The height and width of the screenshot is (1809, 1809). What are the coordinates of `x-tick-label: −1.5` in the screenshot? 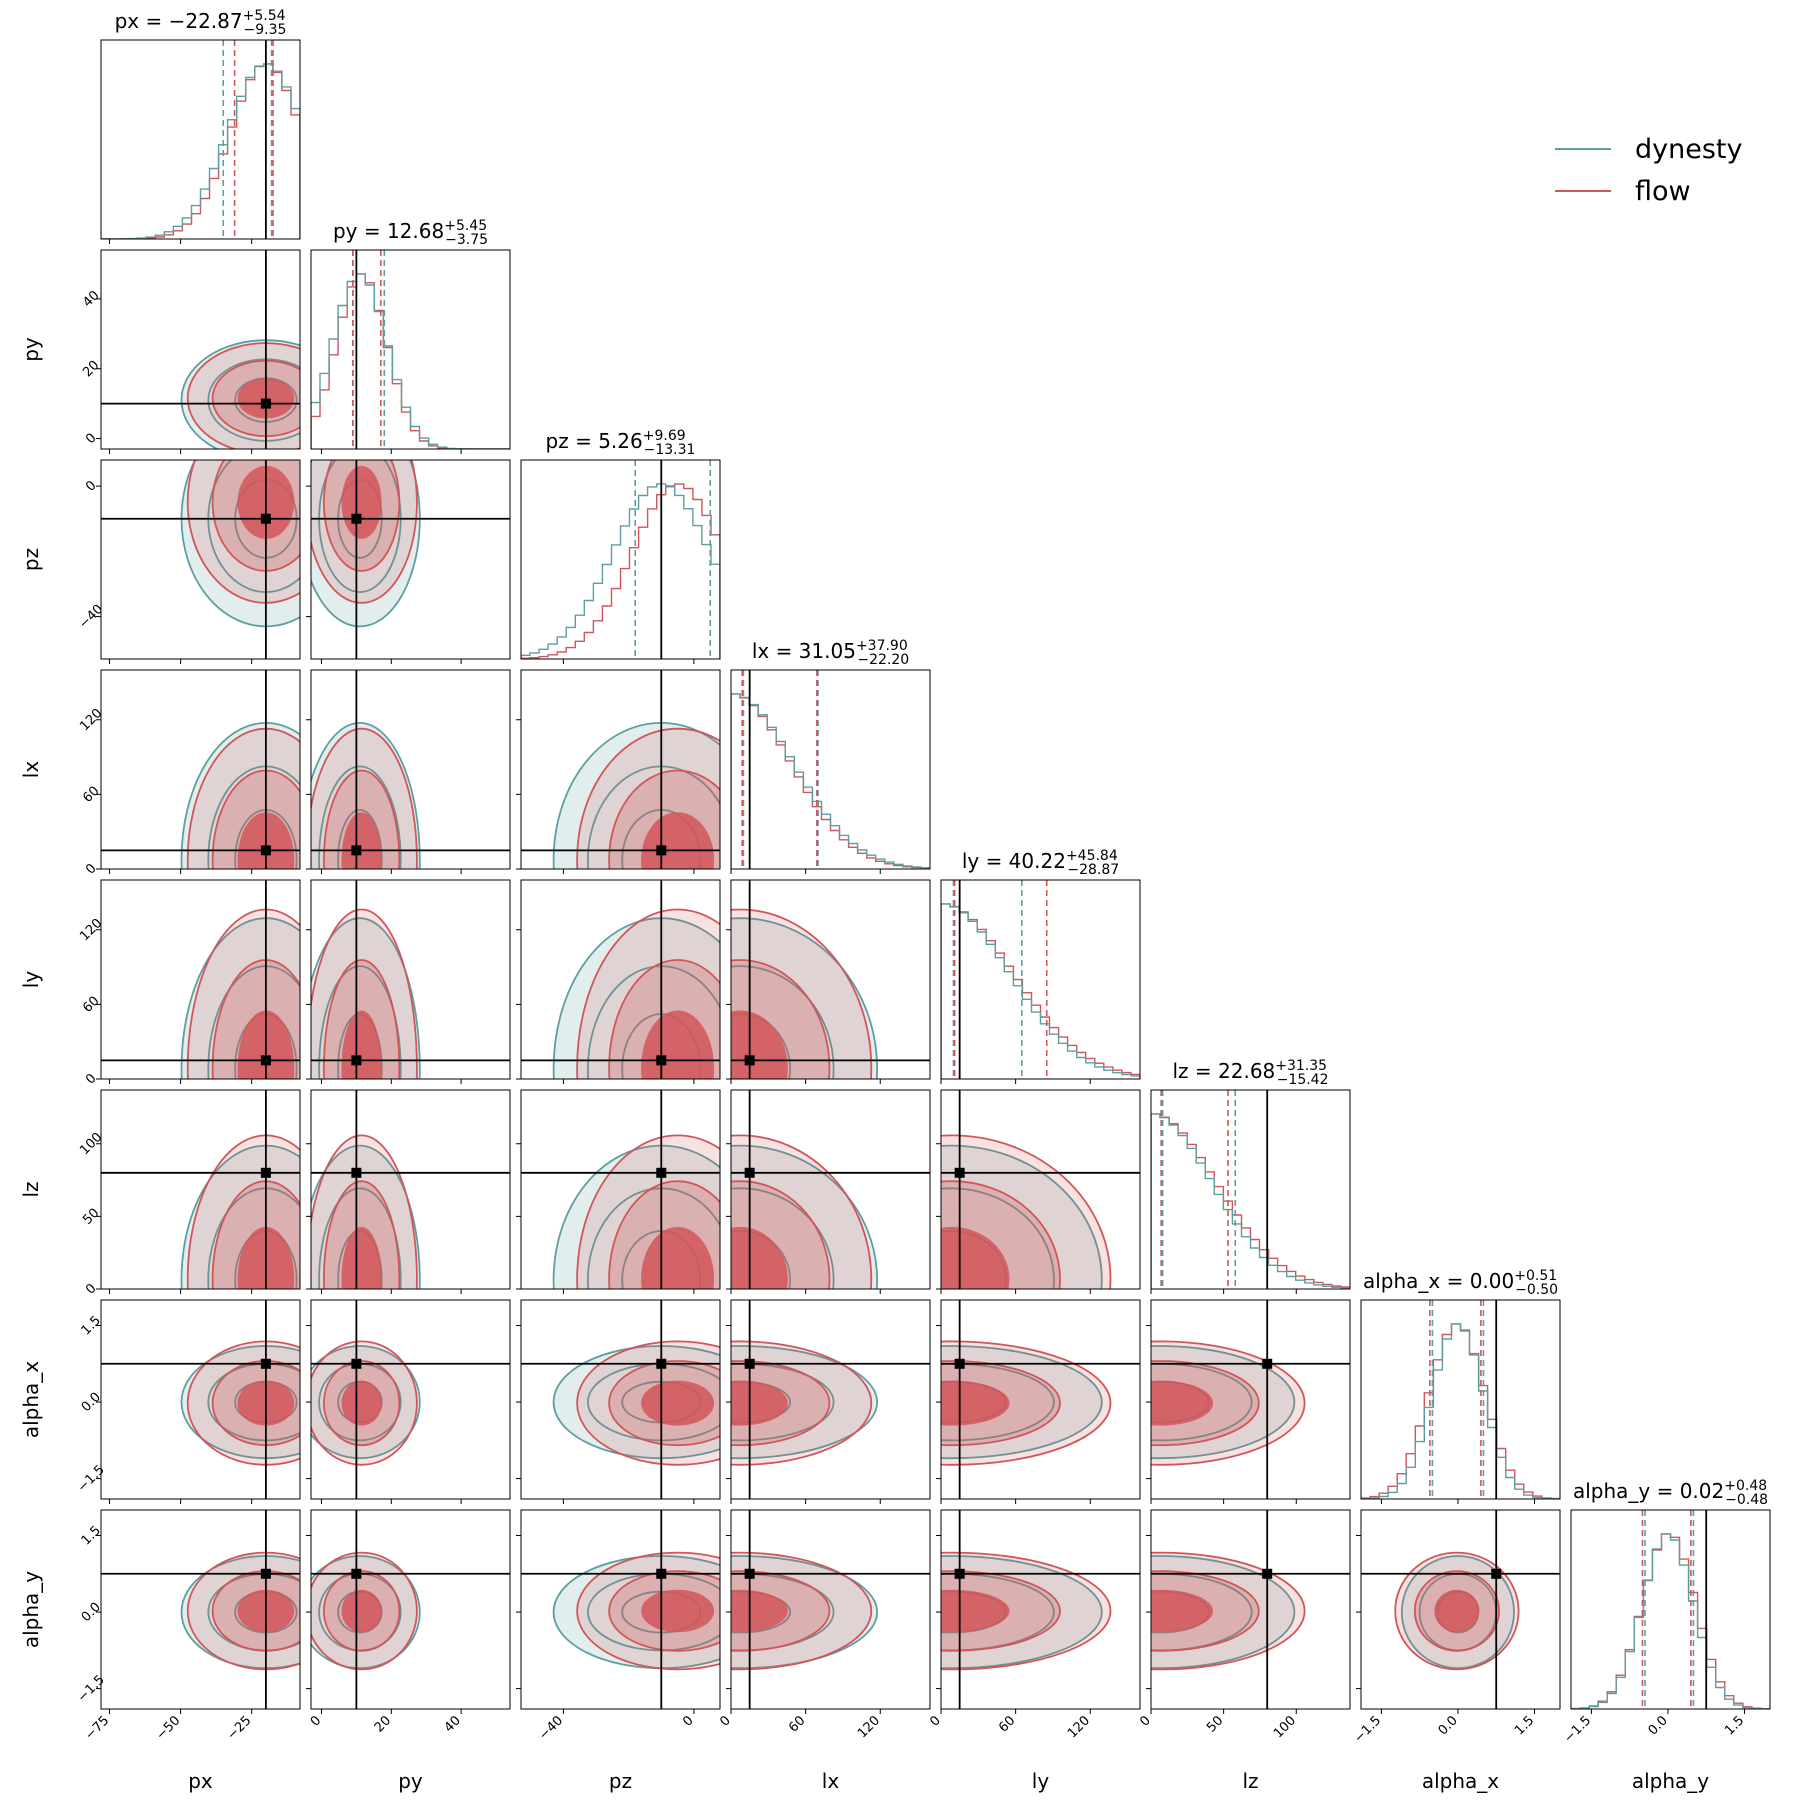 It's located at (1367, 1729).